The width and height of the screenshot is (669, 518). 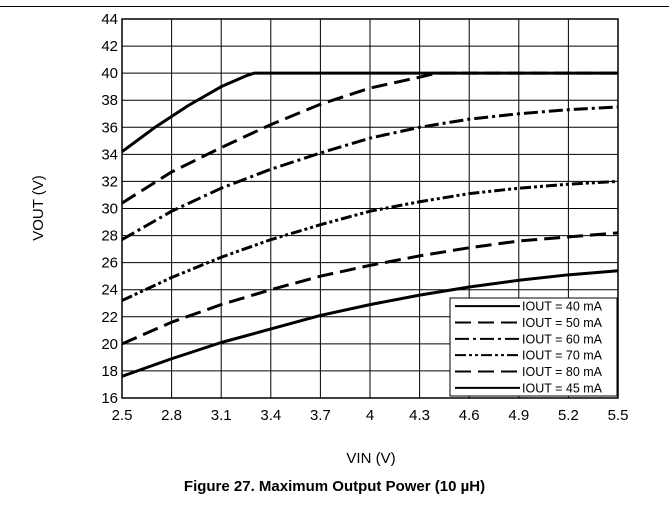 I want to click on y-tick-label: 34, so click(x=109, y=154).